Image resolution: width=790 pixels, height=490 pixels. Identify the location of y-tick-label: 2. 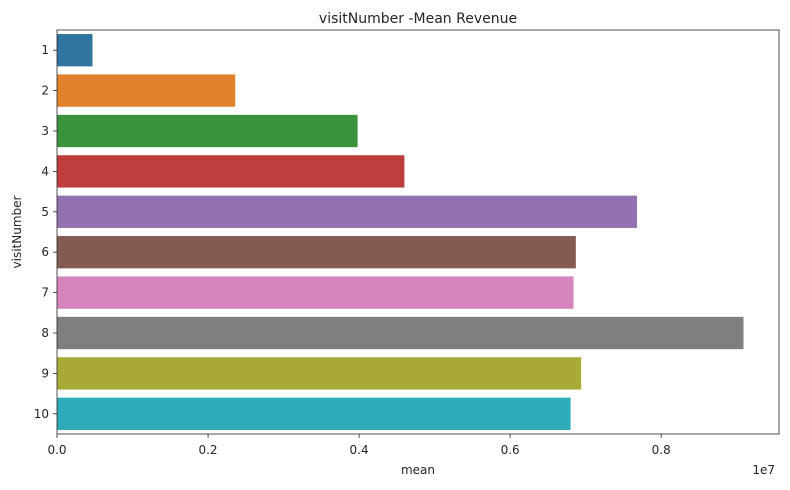
(45, 91).